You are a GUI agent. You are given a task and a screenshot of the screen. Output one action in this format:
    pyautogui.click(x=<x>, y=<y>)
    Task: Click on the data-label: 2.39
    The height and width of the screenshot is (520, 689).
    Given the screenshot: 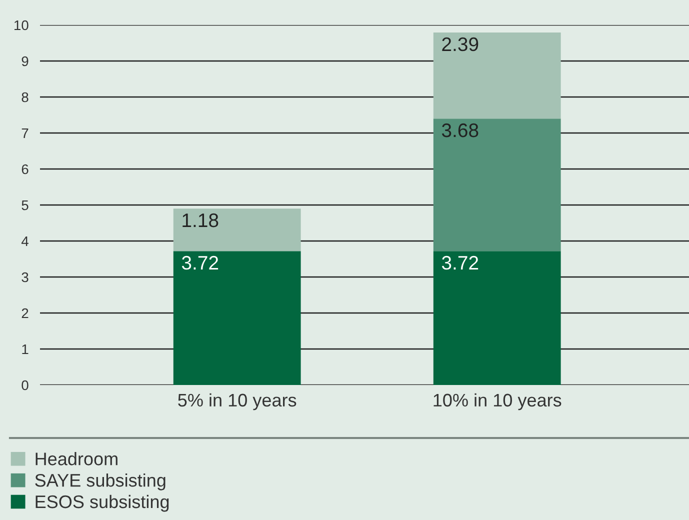 What is the action you would take?
    pyautogui.click(x=460, y=44)
    